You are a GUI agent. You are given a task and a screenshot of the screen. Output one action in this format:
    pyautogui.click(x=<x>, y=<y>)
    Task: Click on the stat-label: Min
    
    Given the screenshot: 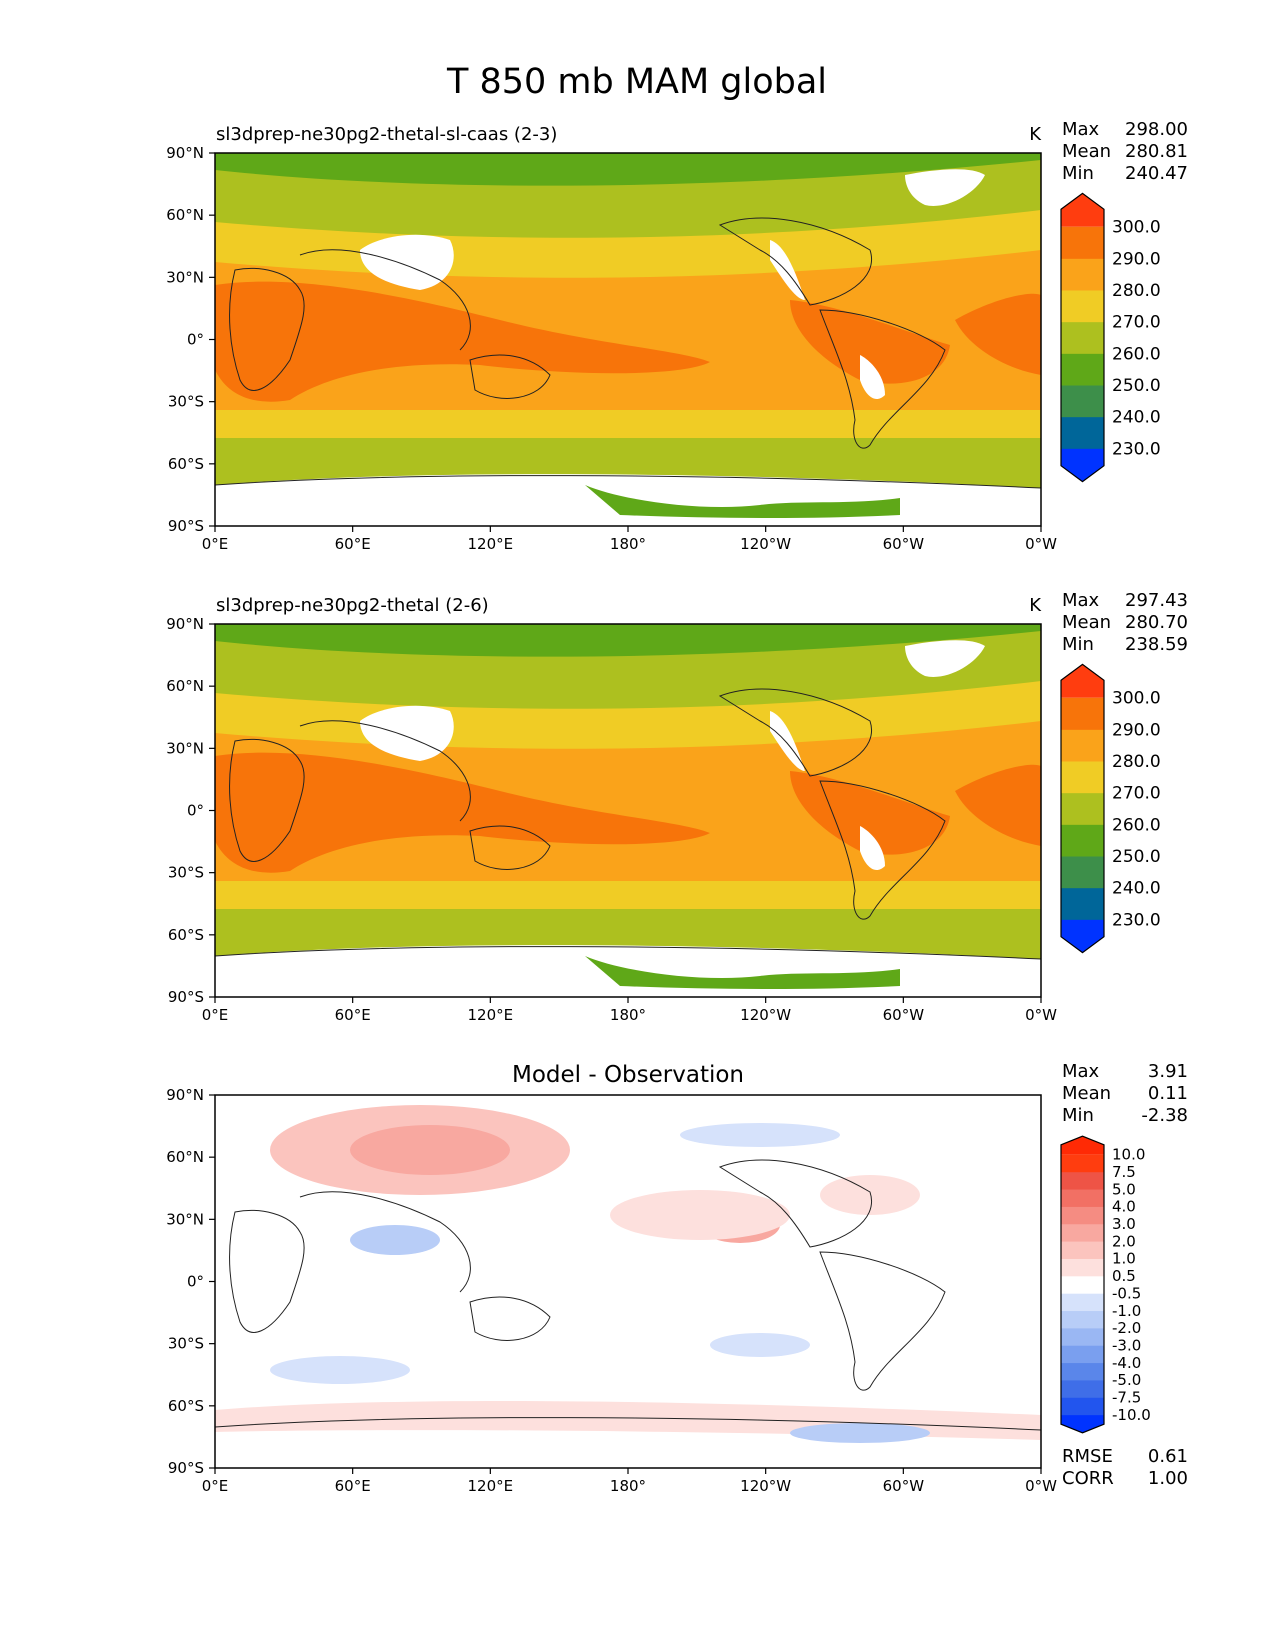 What is the action you would take?
    pyautogui.click(x=1078, y=644)
    